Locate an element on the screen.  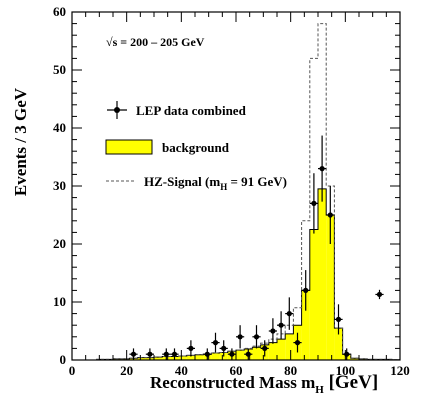
x-tick-label: 20 is located at coordinates (126, 370).